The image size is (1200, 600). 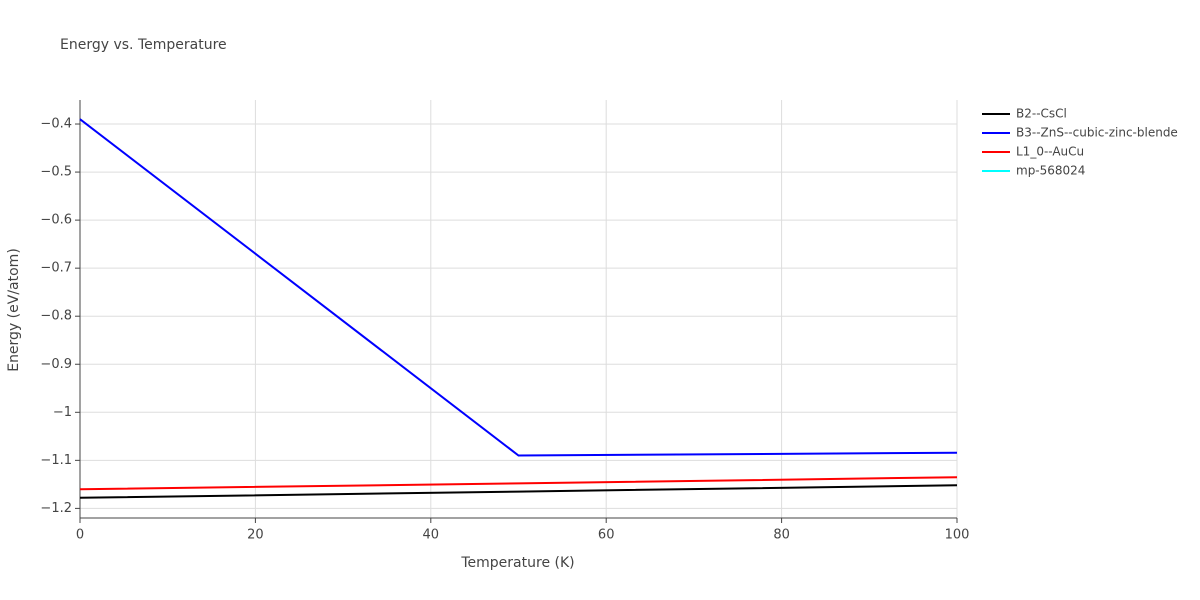 What do you see at coordinates (606, 535) in the screenshot?
I see `x-tick-label: 60` at bounding box center [606, 535].